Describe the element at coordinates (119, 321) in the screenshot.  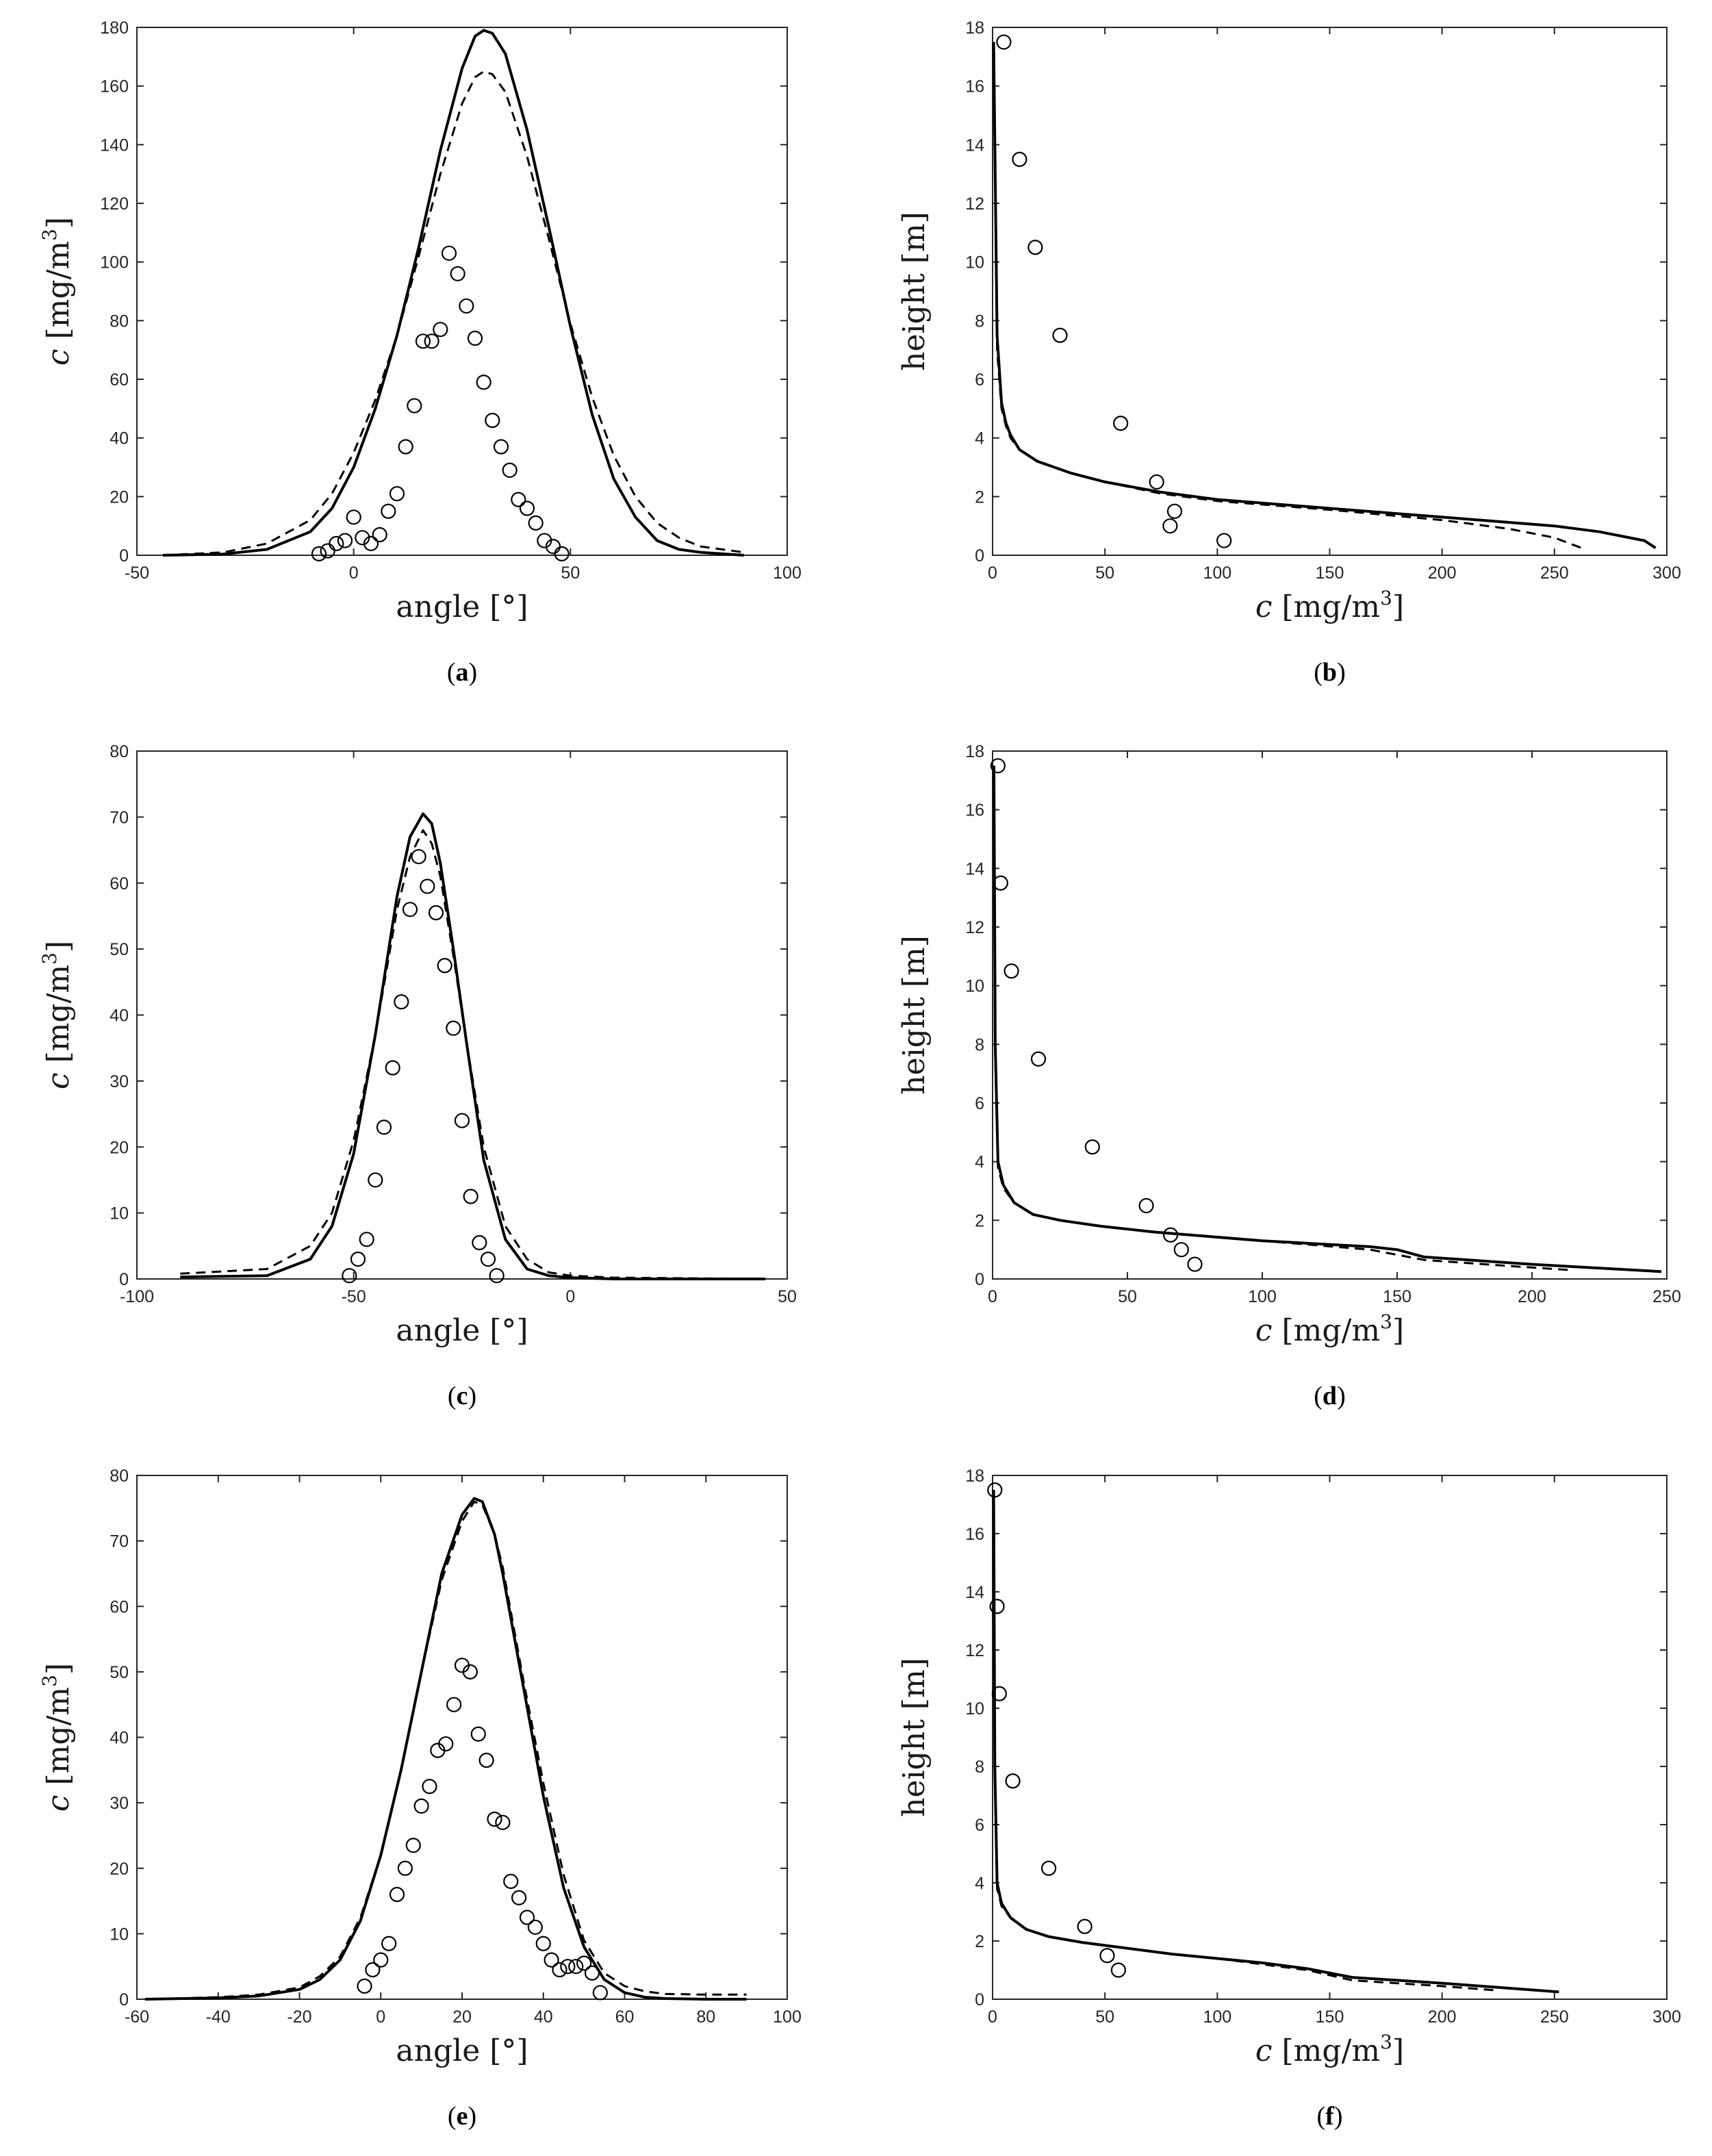
I see `y-tick-label: 80` at that location.